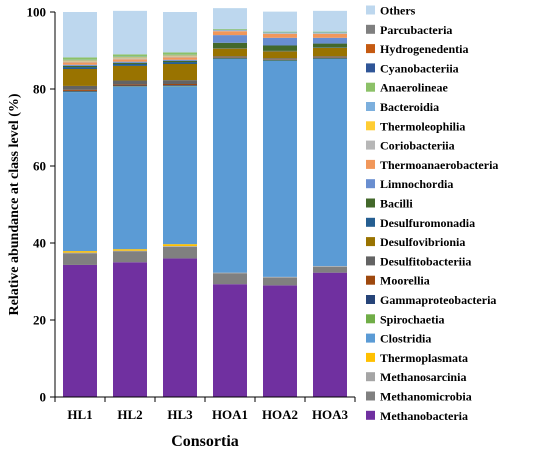 The width and height of the screenshot is (550, 461). Describe the element at coordinates (80, 77) in the screenshot. I see `bar-segment-desulfovibrionia-hl1` at that location.